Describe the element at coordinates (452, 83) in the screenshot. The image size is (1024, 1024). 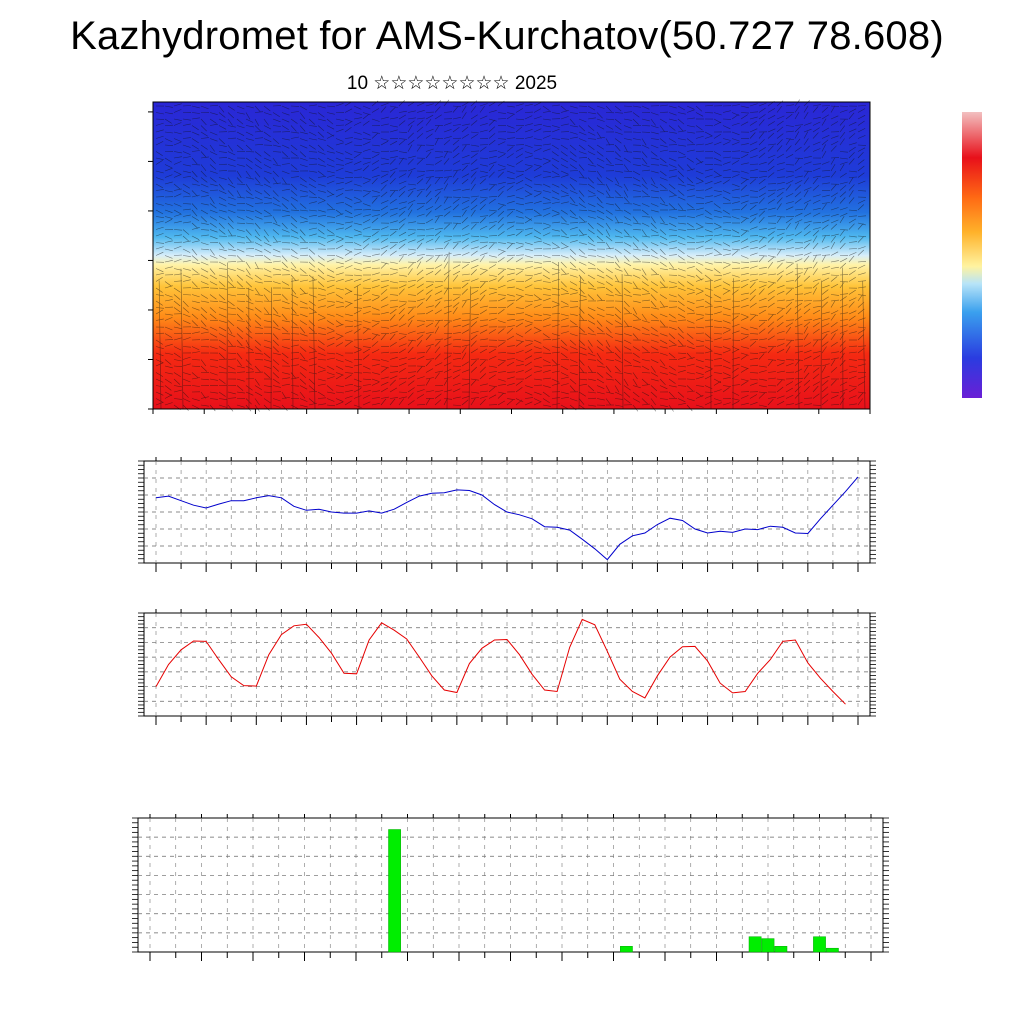
I see `chart-subtitle: 10 ☆☆☆☆☆☆☆☆ 2025` at that location.